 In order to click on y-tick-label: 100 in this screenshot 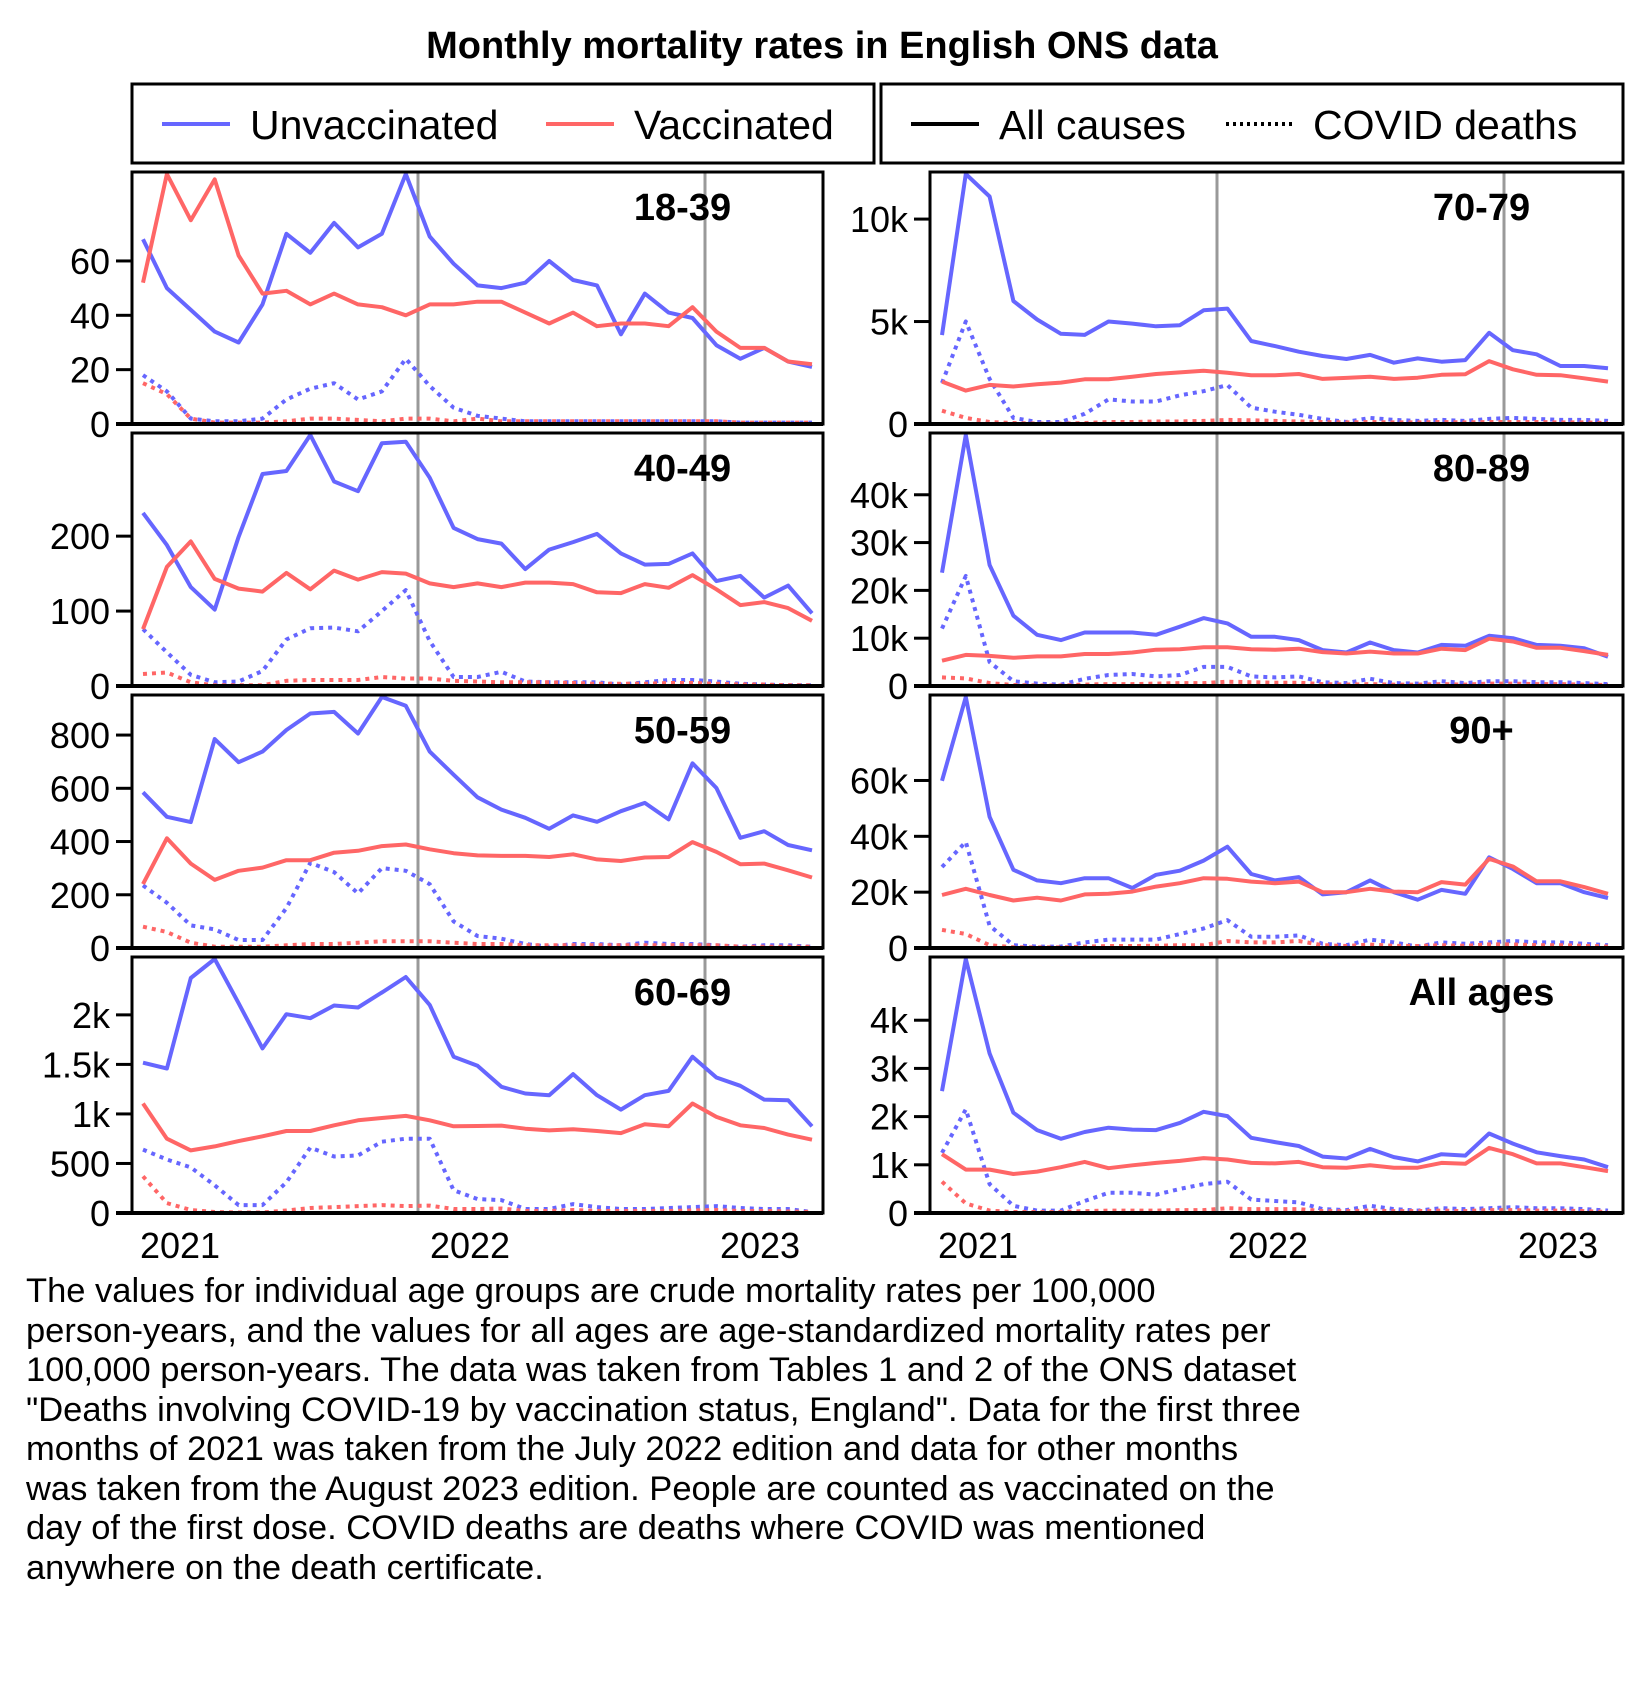, I will do `click(80, 611)`.